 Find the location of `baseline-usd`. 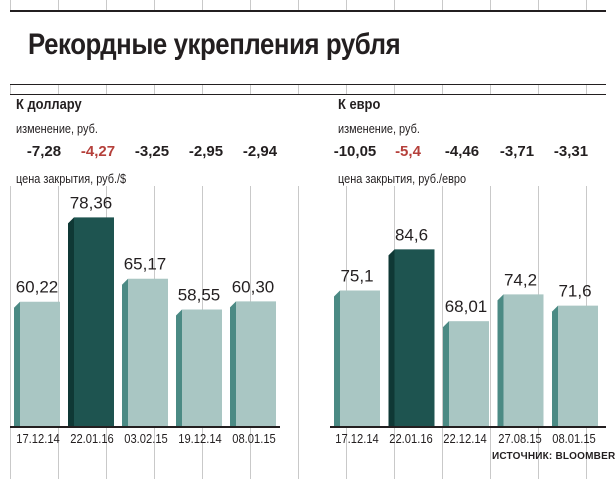

baseline-usd is located at coordinates (145, 427).